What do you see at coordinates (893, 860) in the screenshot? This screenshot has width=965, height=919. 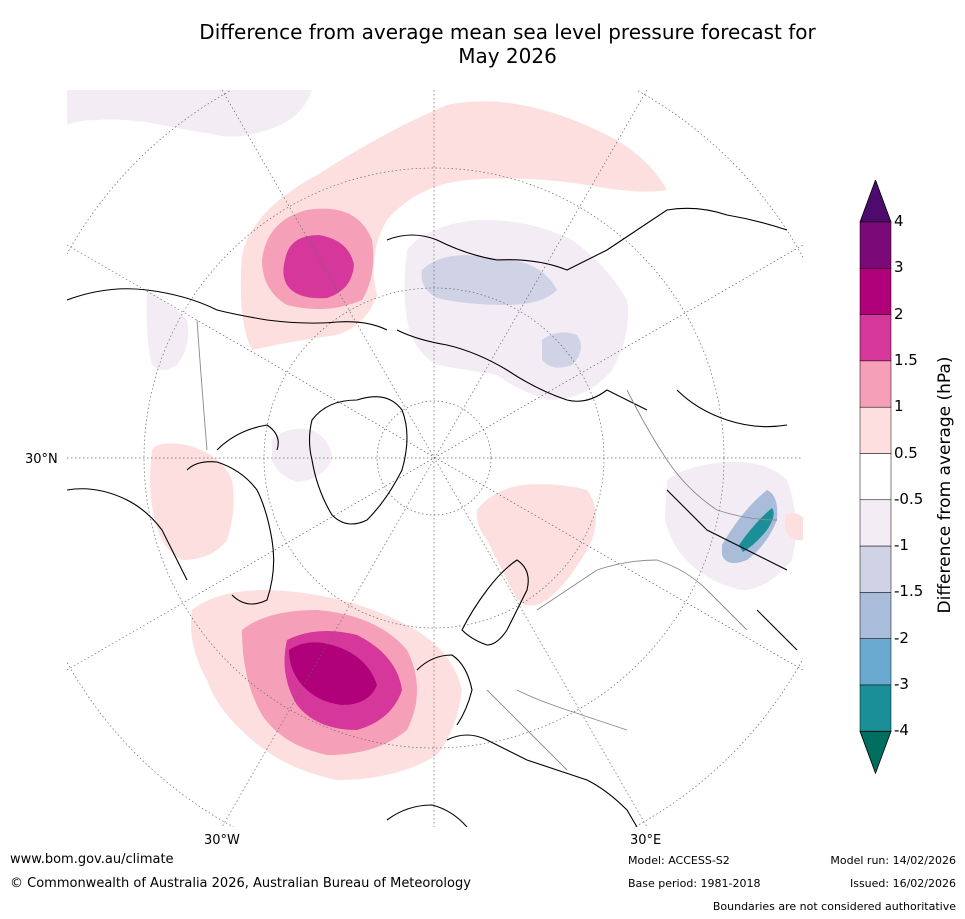 I see `footer-model-run: Model run: 14/02/2026` at bounding box center [893, 860].